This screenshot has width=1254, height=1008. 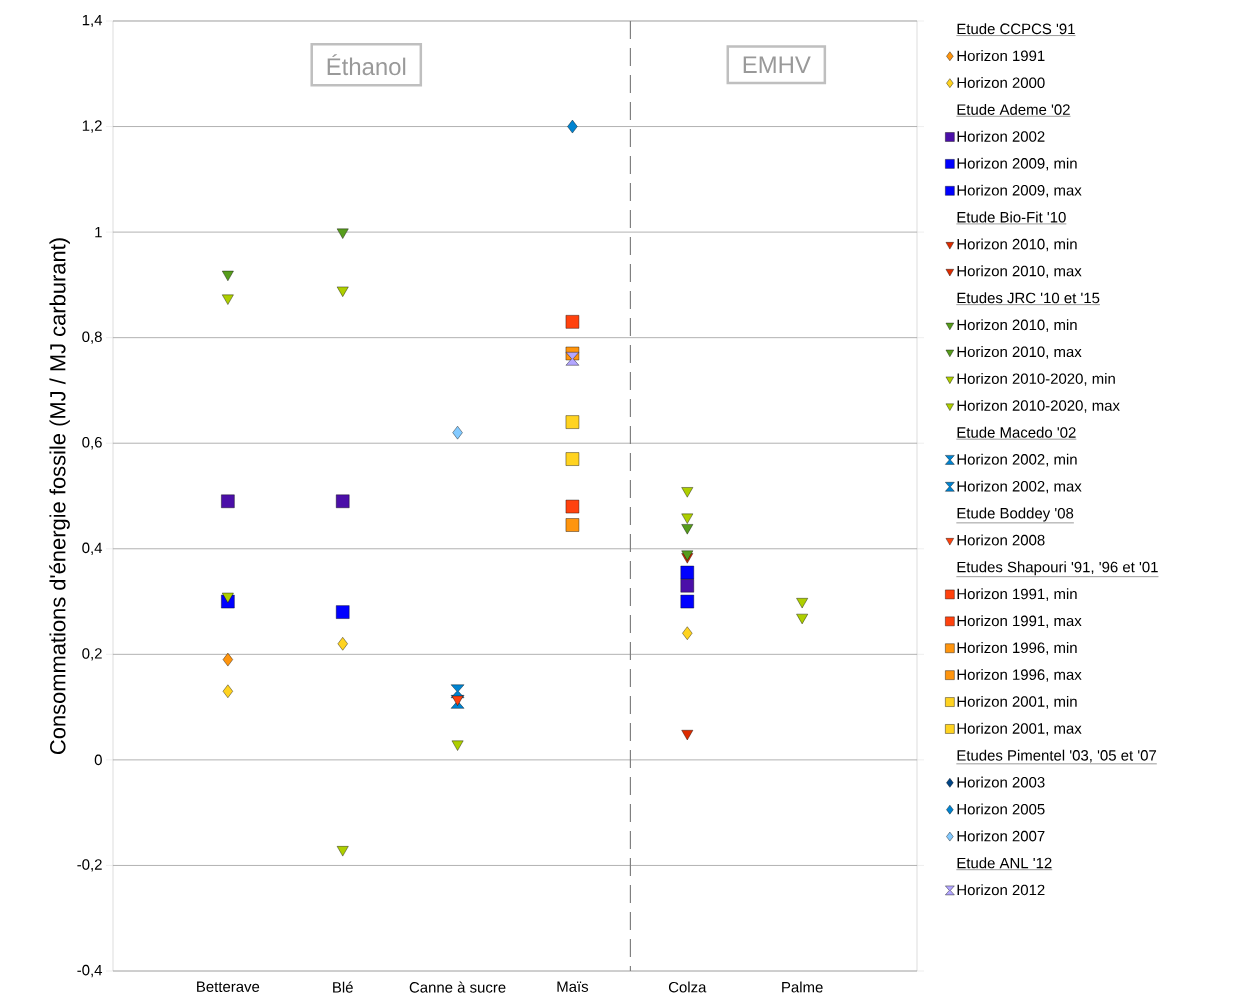 What do you see at coordinates (1017, 594) in the screenshot?
I see `legend-label: Horizon 1991, min` at bounding box center [1017, 594].